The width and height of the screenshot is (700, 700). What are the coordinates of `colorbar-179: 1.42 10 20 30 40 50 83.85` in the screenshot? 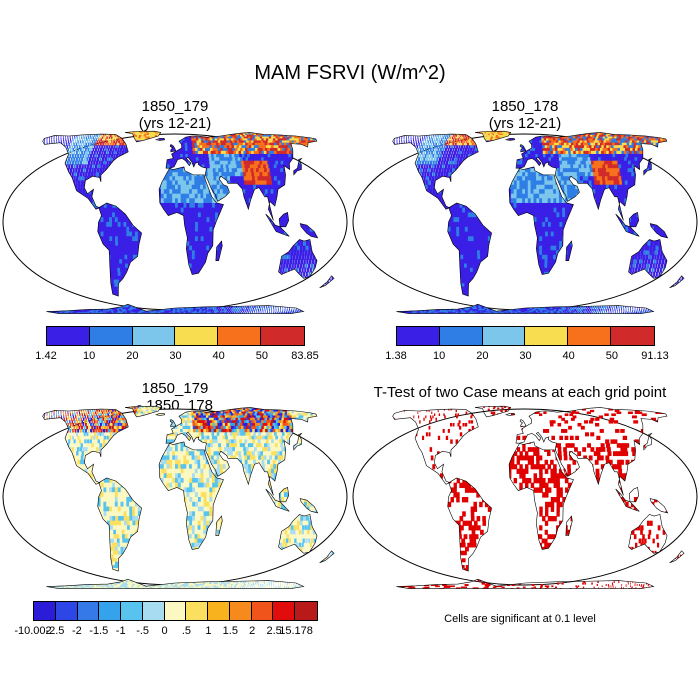 It's located at (177, 346).